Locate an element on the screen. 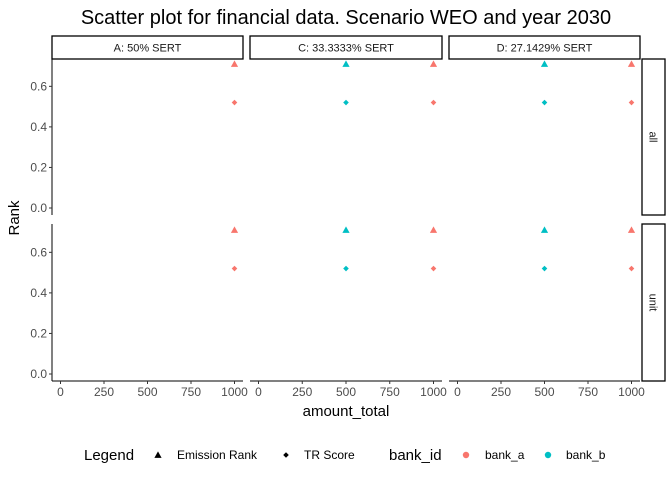  y-axis-title: Rank is located at coordinates (14, 218).